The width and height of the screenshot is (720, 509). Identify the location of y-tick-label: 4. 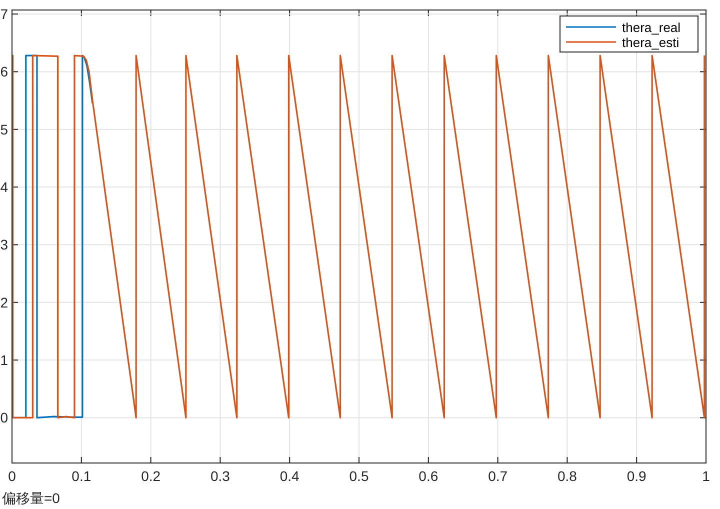
(4, 187).